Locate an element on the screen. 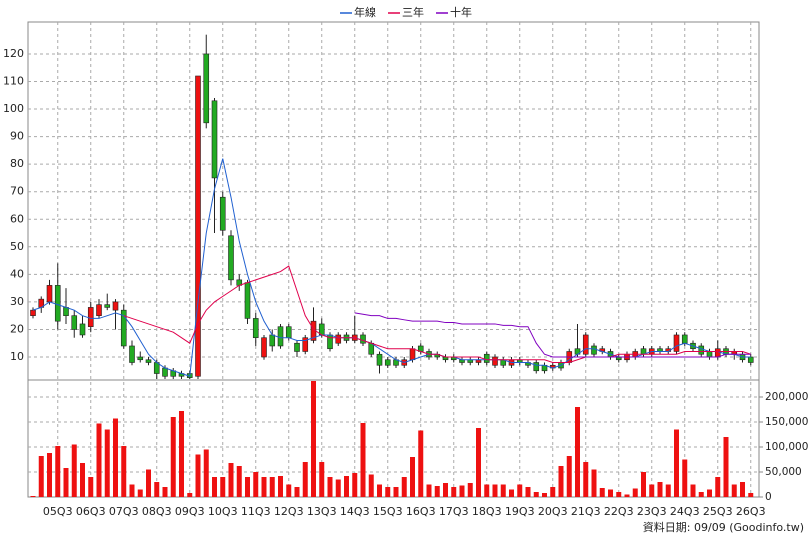  legend-label: 年線 is located at coordinates (365, 12).